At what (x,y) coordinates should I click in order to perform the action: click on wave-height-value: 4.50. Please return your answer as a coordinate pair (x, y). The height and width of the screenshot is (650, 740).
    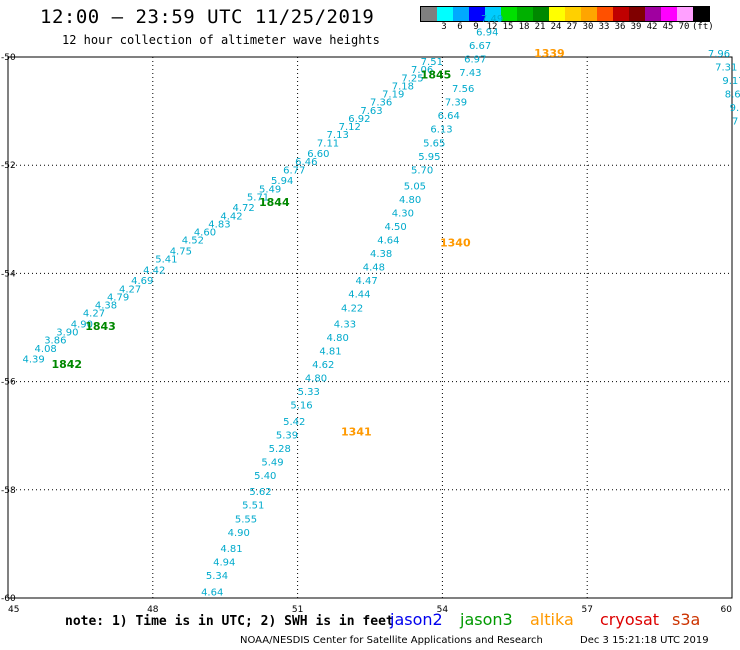
    Looking at the image, I should click on (395, 227).